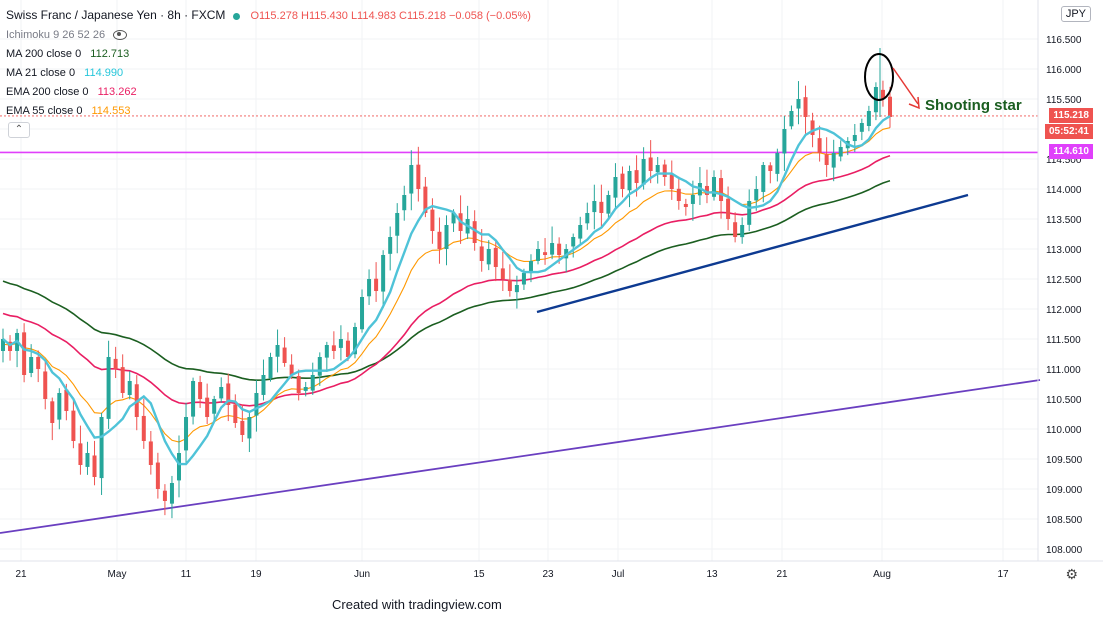 Image resolution: width=1103 pixels, height=623 pixels. What do you see at coordinates (1003, 574) in the screenshot?
I see `time-tick-label: 17` at bounding box center [1003, 574].